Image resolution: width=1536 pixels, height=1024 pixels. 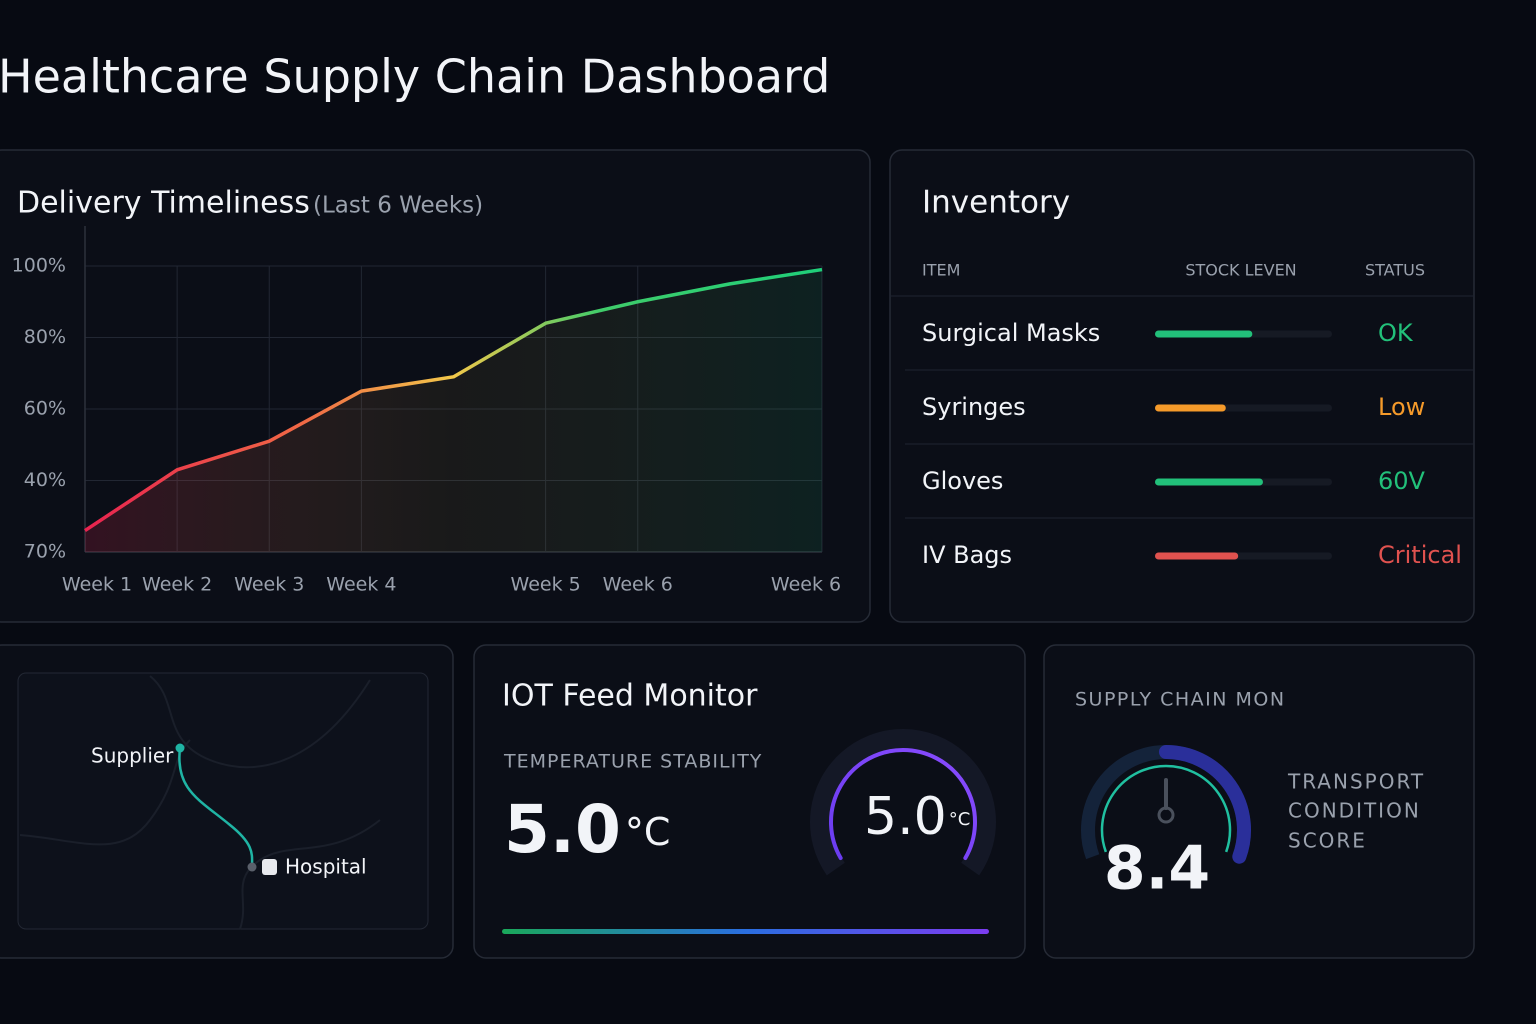 What do you see at coordinates (967, 555) in the screenshot?
I see `item-name: IV Bags` at bounding box center [967, 555].